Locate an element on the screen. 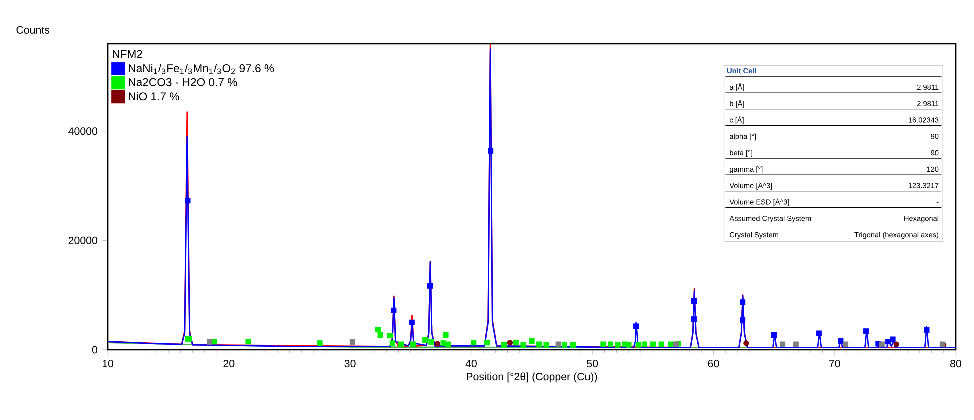  legend-title: NFM2 is located at coordinates (127, 54).